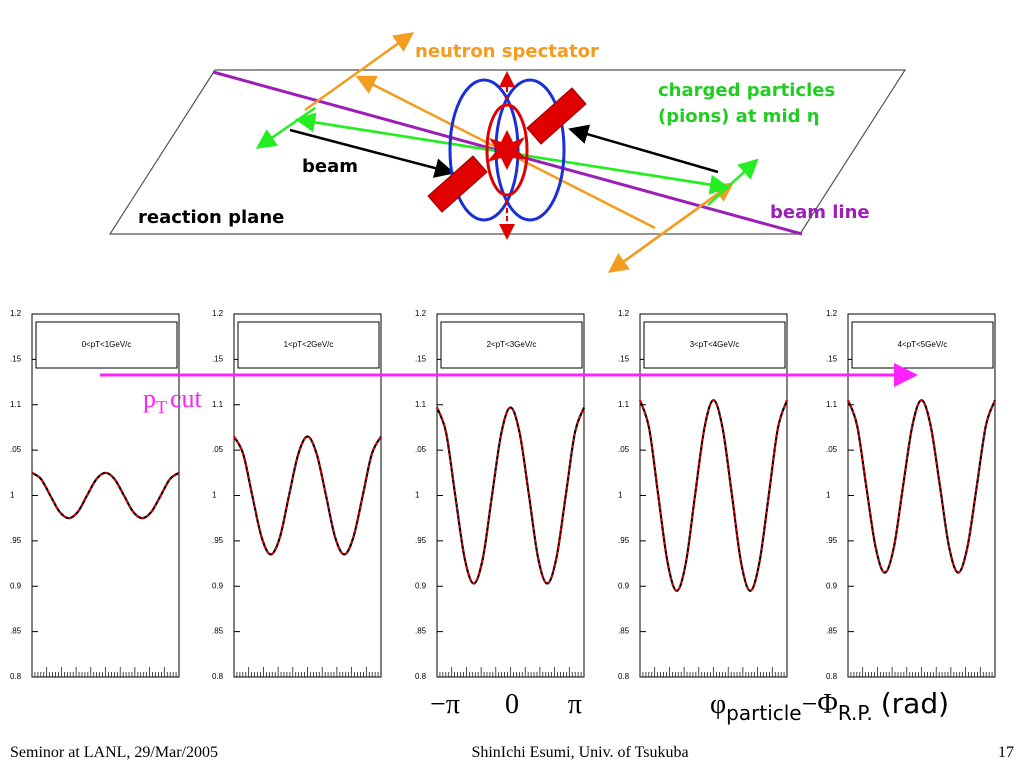 The height and width of the screenshot is (768, 1024). I want to click on axis-title: φparticle−ΦR.P. (rad), so click(829, 706).